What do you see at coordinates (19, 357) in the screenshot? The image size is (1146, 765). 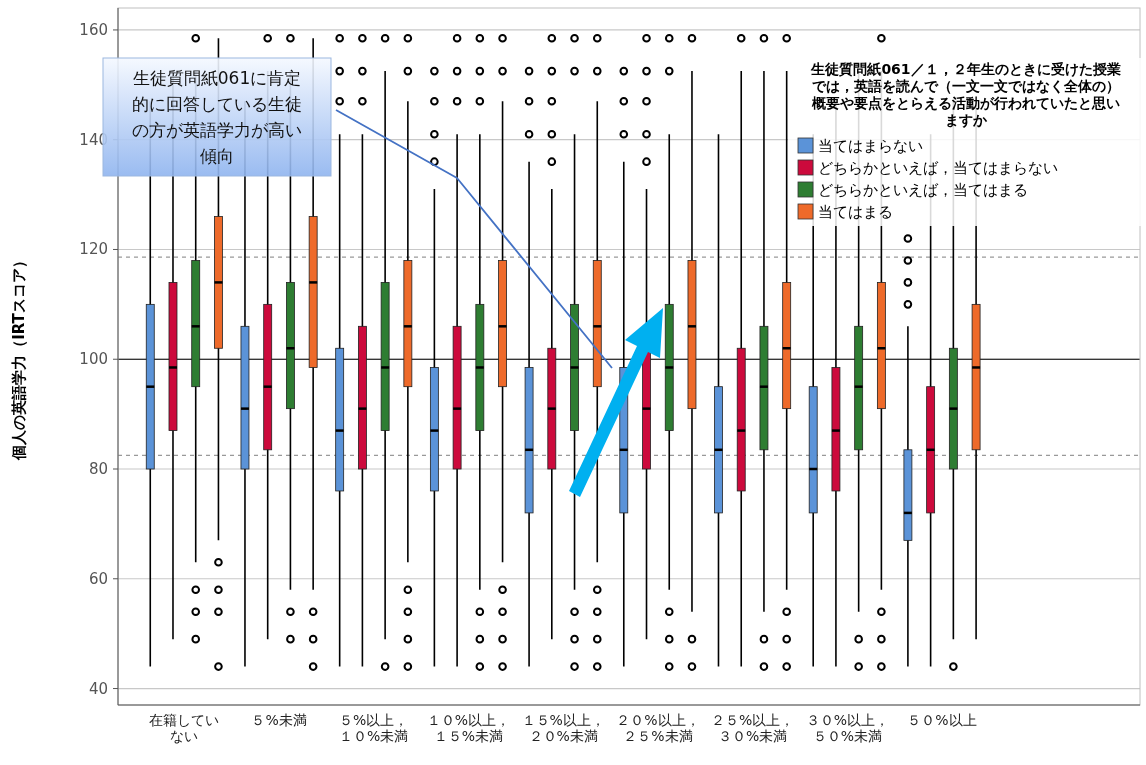 I see `y-axis-title: 個人の英語学力（IRTスコア）` at bounding box center [19, 357].